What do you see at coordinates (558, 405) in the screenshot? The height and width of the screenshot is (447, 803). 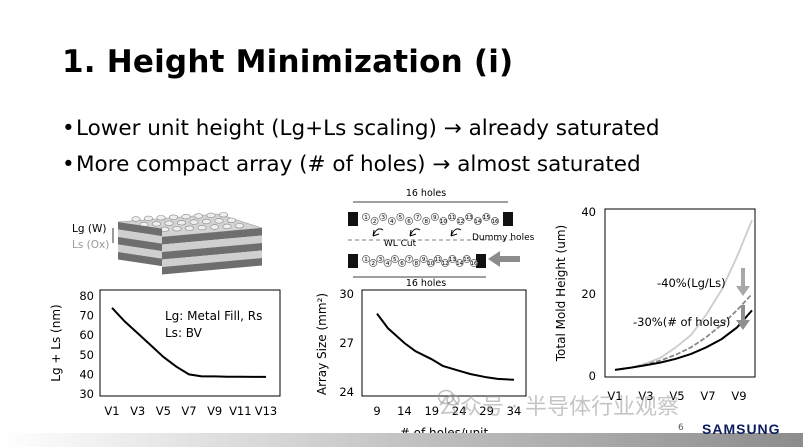 I see `watermark: 公众号 · 半导体行业观察` at bounding box center [558, 405].